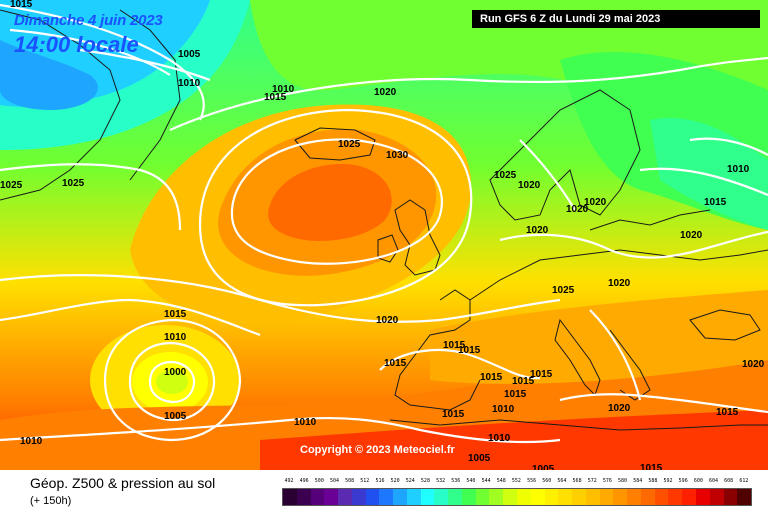  I want to click on azores-cutoff-low-core, so click(172, 382).